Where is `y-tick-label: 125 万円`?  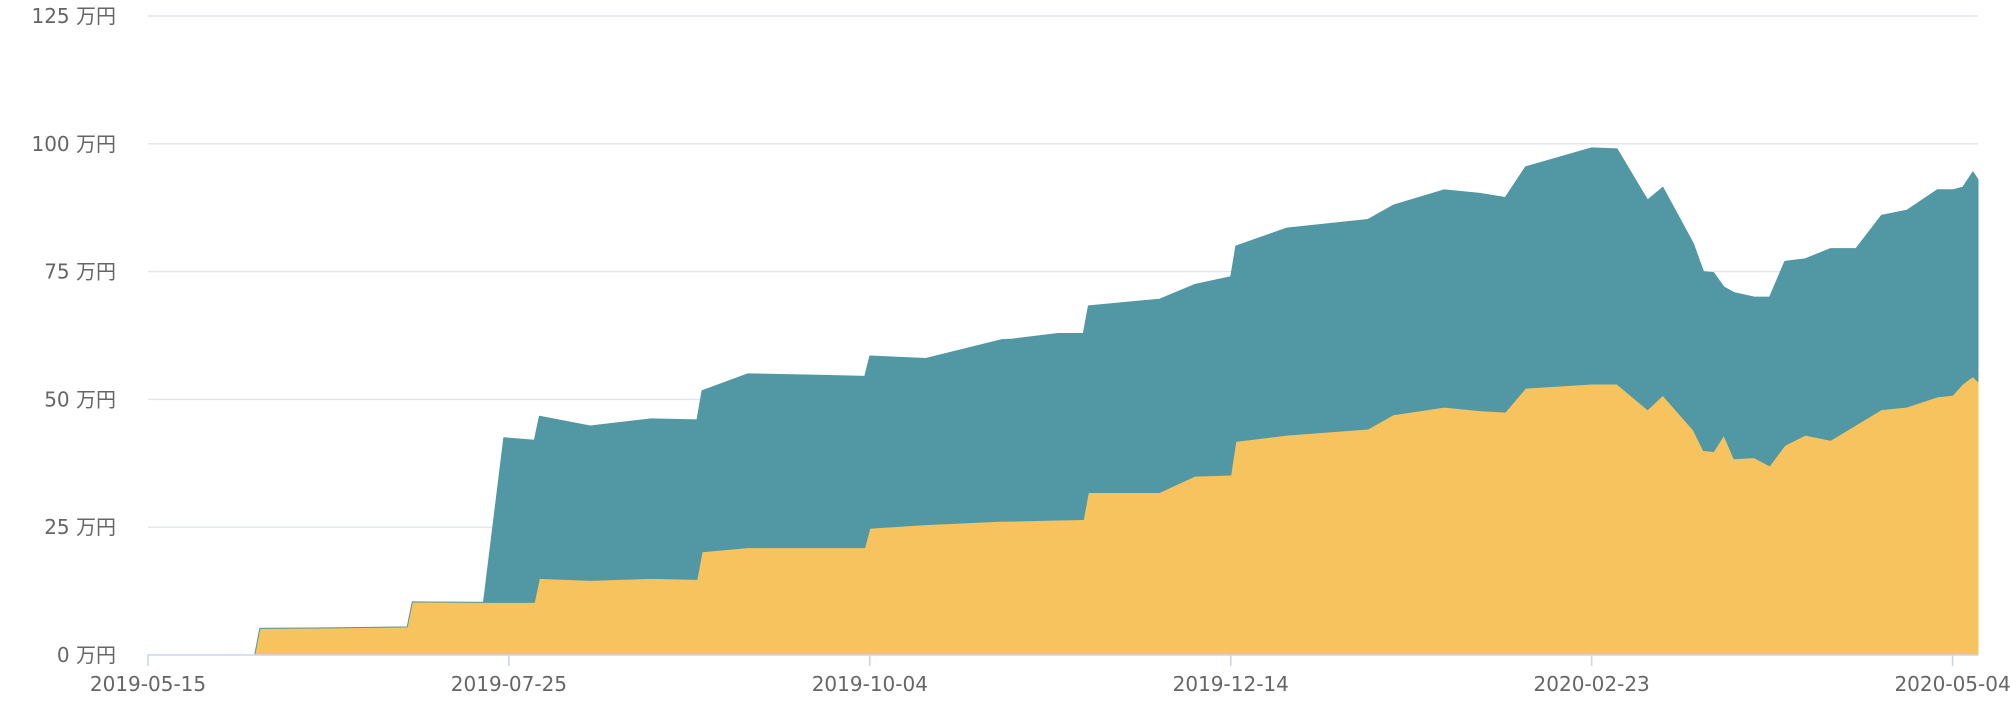
y-tick-label: 125 万円 is located at coordinates (73, 16).